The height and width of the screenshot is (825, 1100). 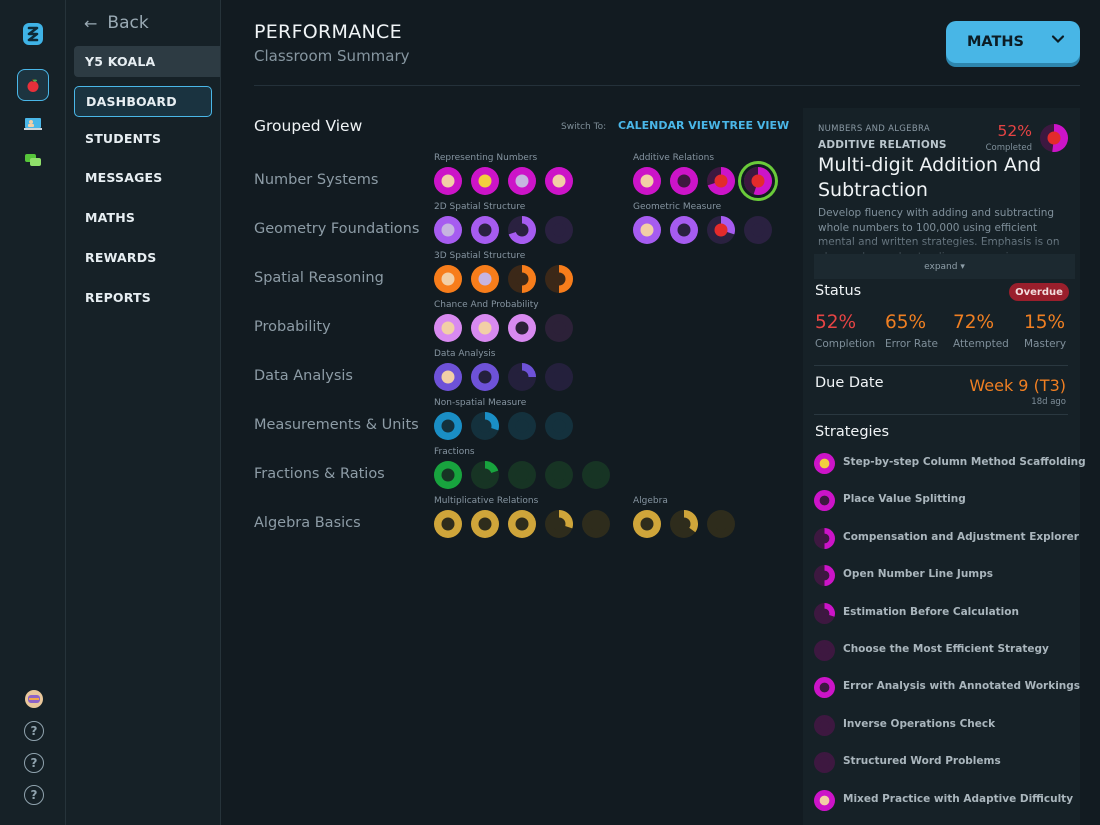 I want to click on group-label: 3D Spatial Structure, so click(x=480, y=256).